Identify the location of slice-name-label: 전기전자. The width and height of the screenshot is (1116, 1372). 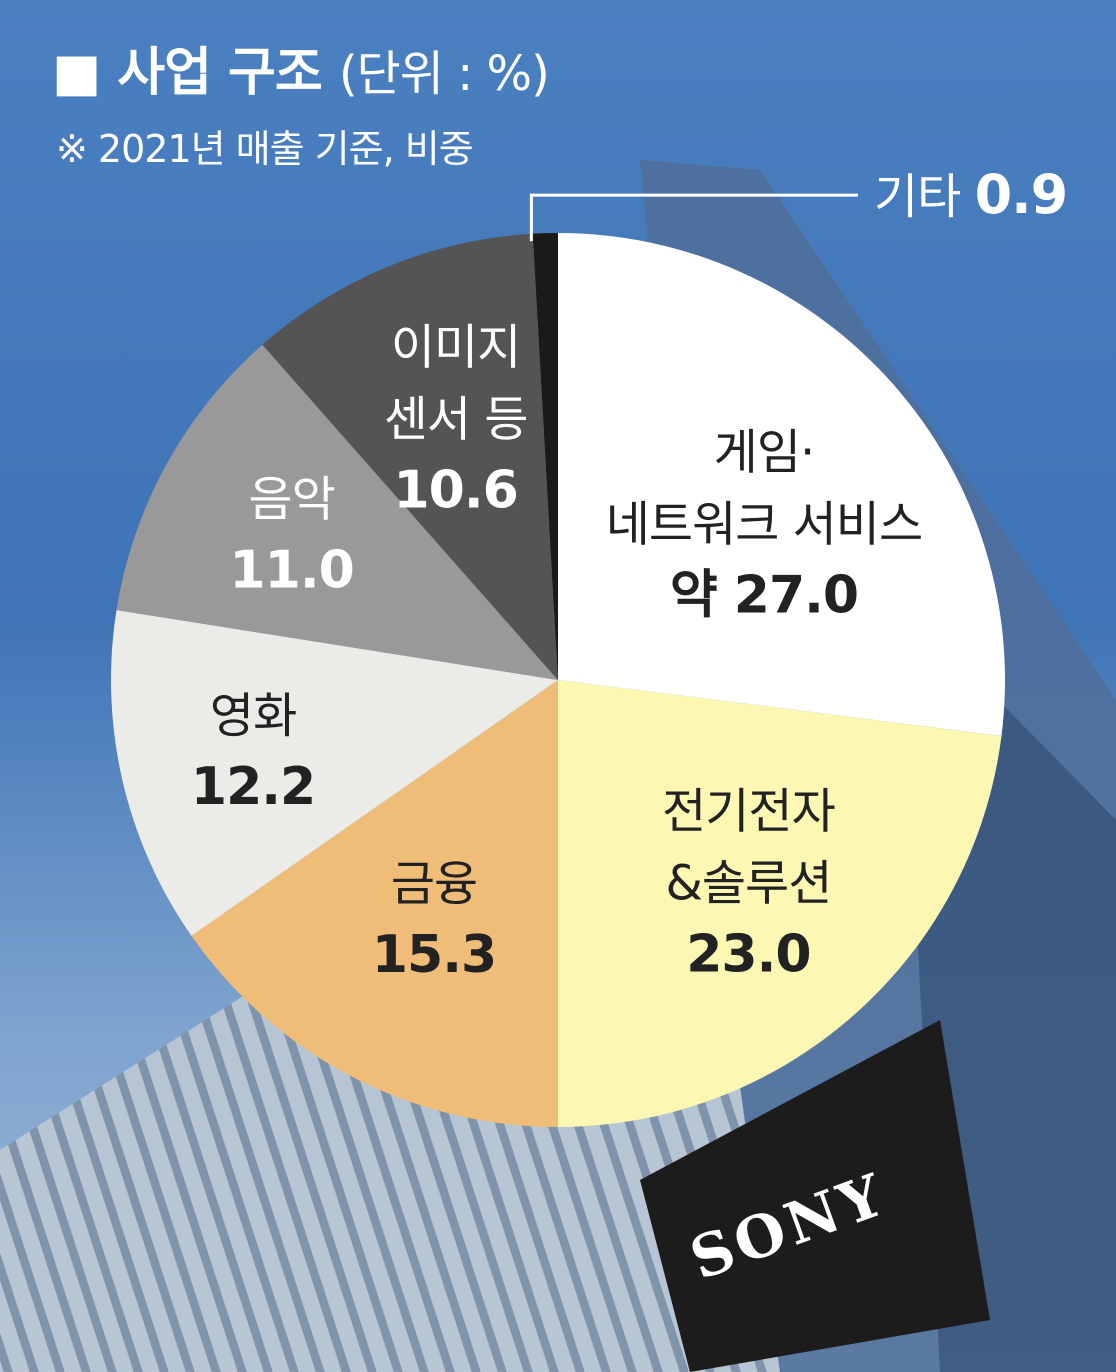
(748, 811).